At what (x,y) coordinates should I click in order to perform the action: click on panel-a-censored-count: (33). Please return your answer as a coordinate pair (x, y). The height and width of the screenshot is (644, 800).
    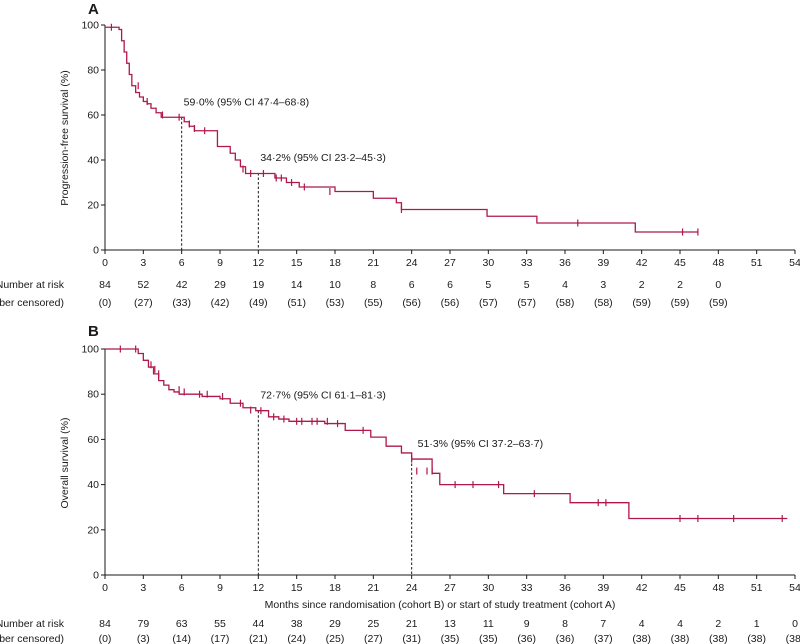
    Looking at the image, I should click on (181, 303).